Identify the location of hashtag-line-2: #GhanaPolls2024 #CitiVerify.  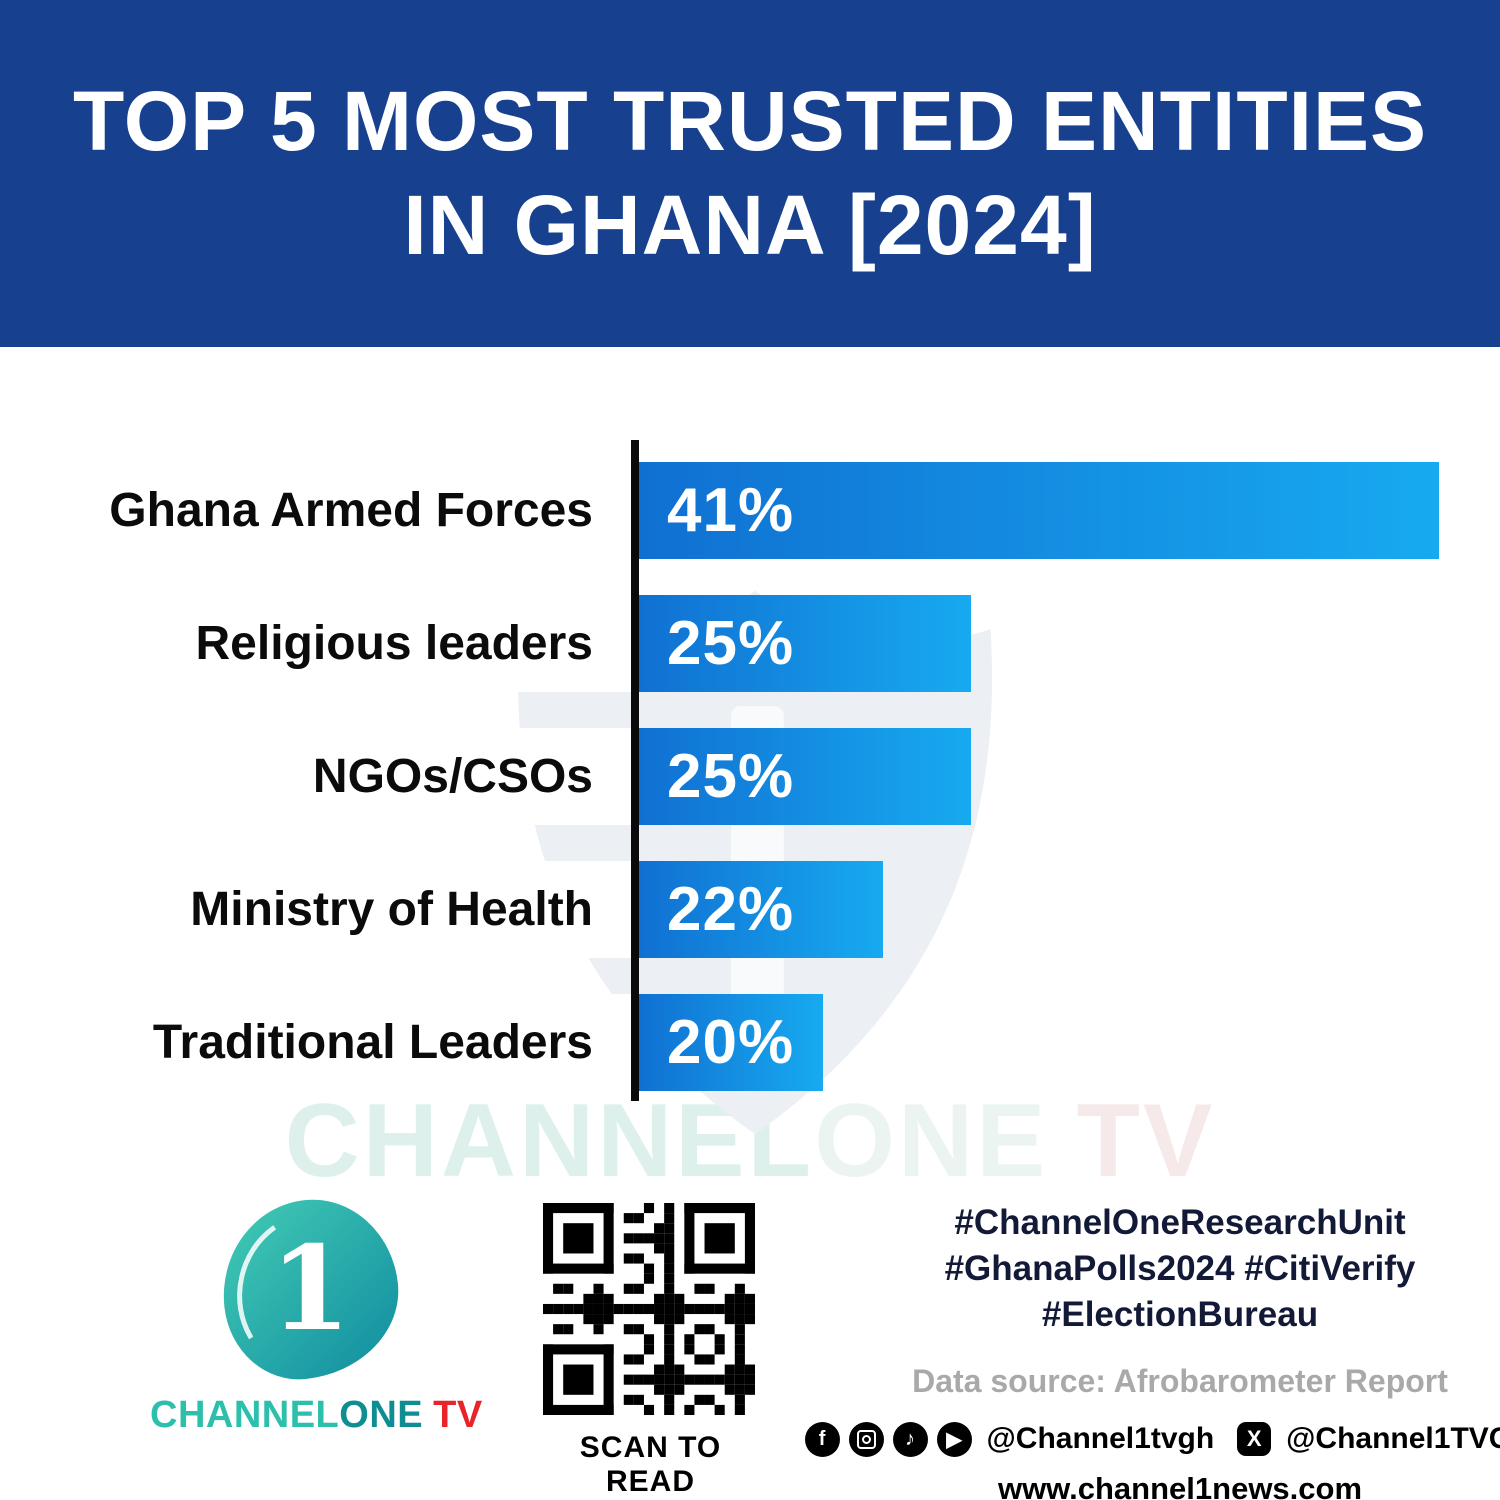
(1180, 1269).